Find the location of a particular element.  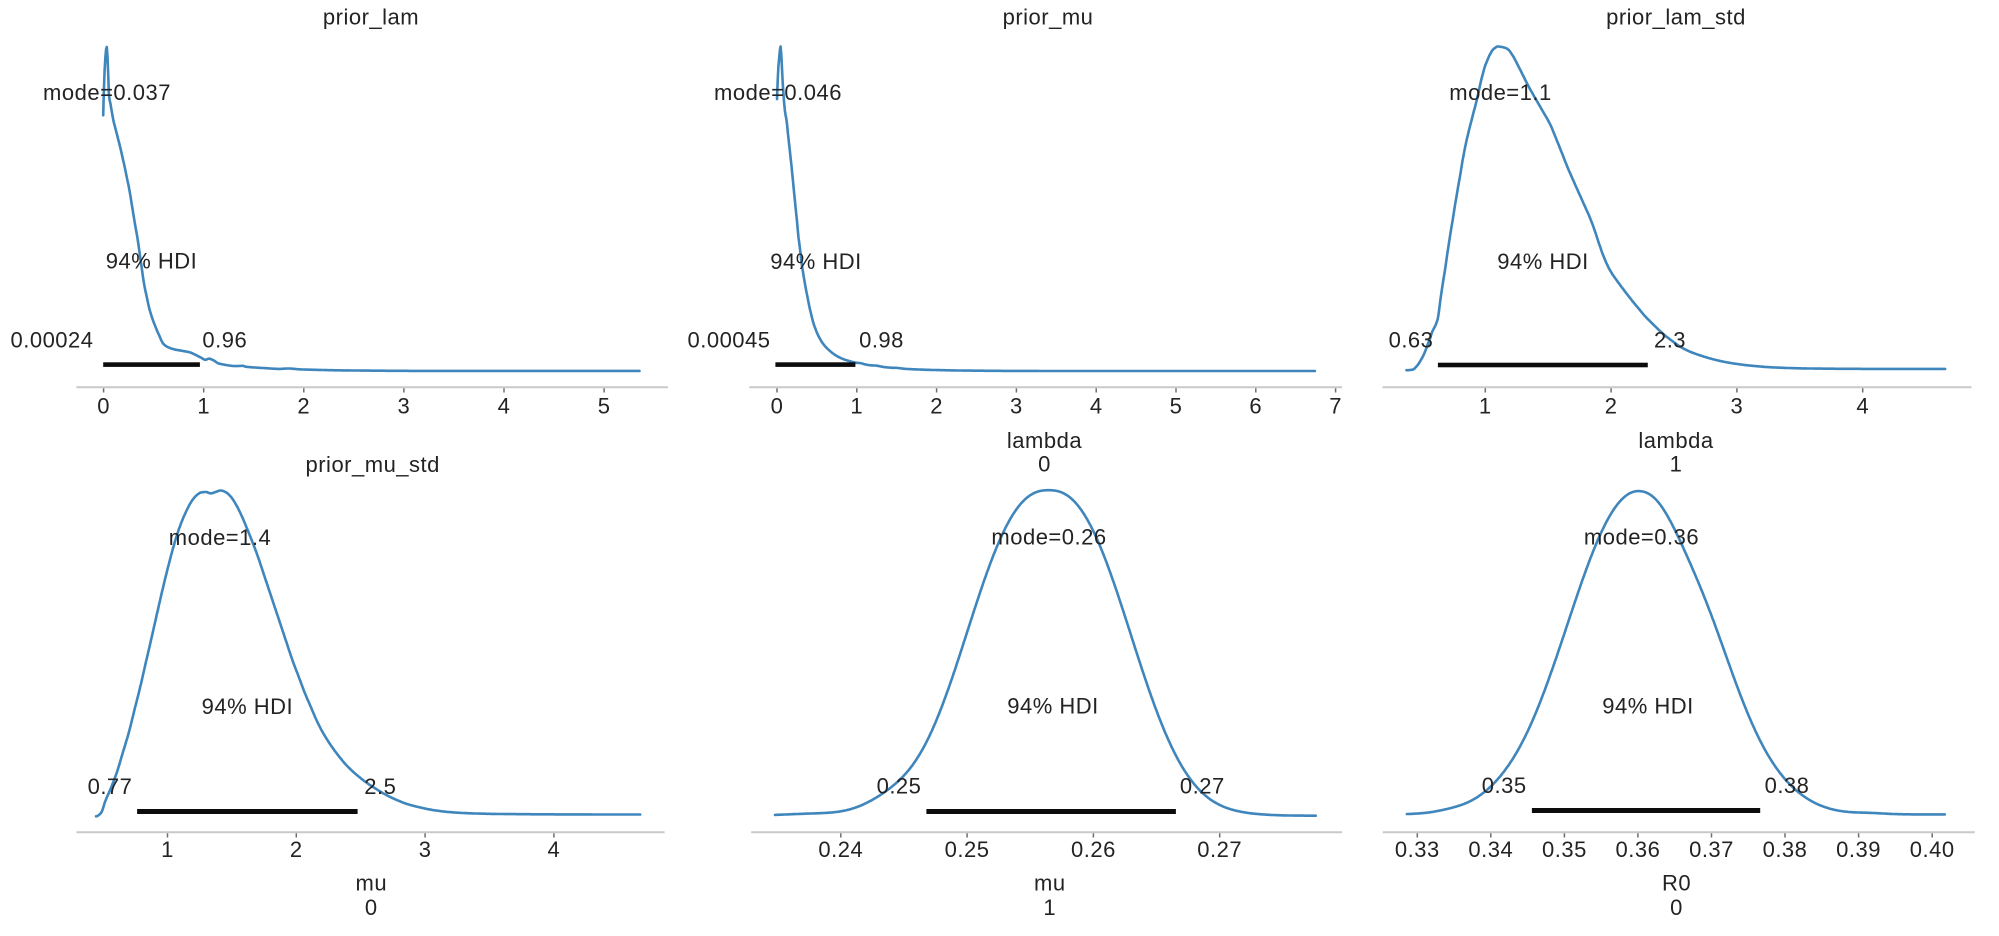

svg-text: 0.26 is located at coordinates (1093, 849).